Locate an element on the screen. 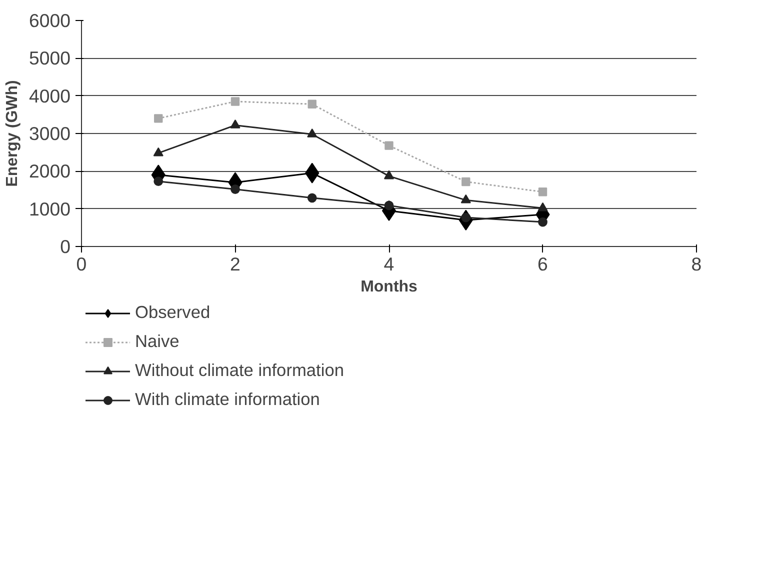  x-tick-label: 2 is located at coordinates (235, 264).